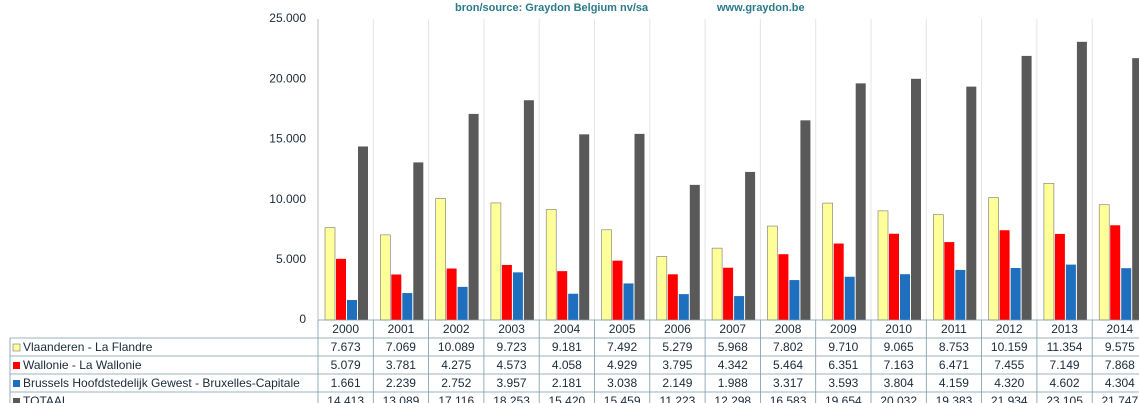 The image size is (1139, 403). I want to click on table-value: 16.583, so click(788, 398).